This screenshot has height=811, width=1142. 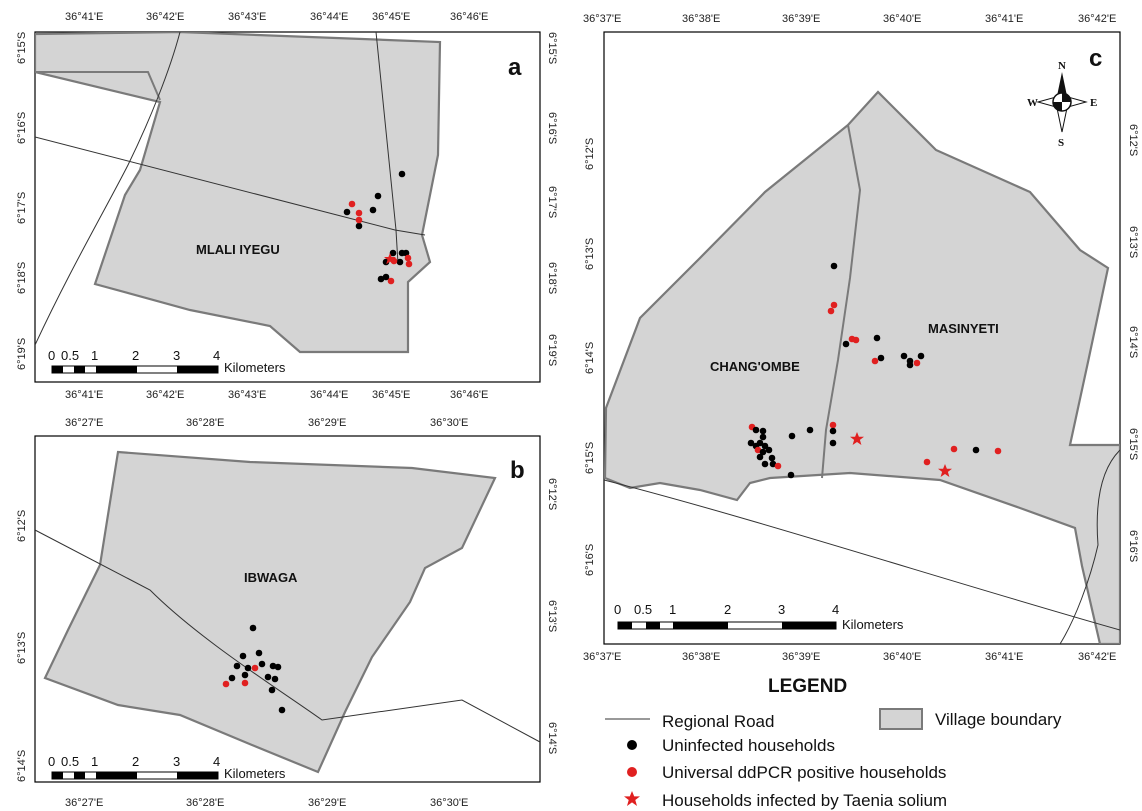 What do you see at coordinates (590, 560) in the screenshot?
I see `tick-label: 6°16'S` at bounding box center [590, 560].